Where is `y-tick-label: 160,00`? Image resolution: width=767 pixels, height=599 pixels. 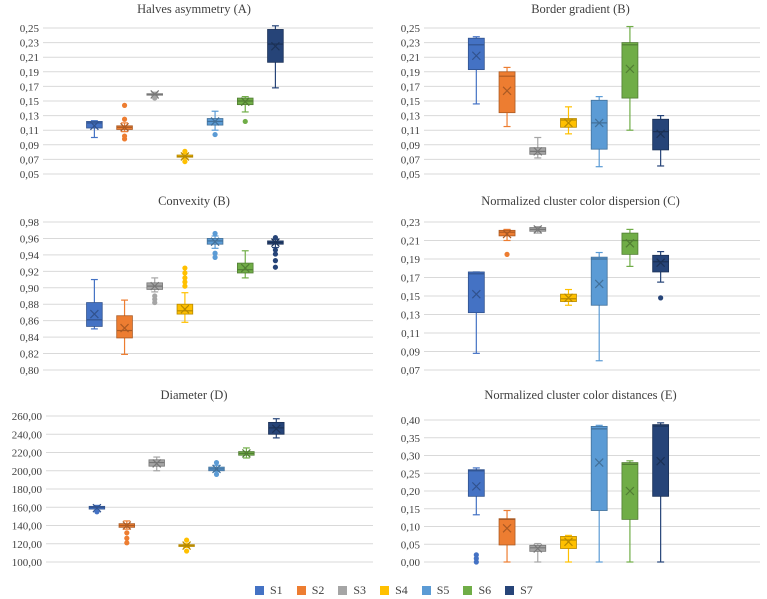
y-tick-label: 160,00 is located at coordinates (27, 508).